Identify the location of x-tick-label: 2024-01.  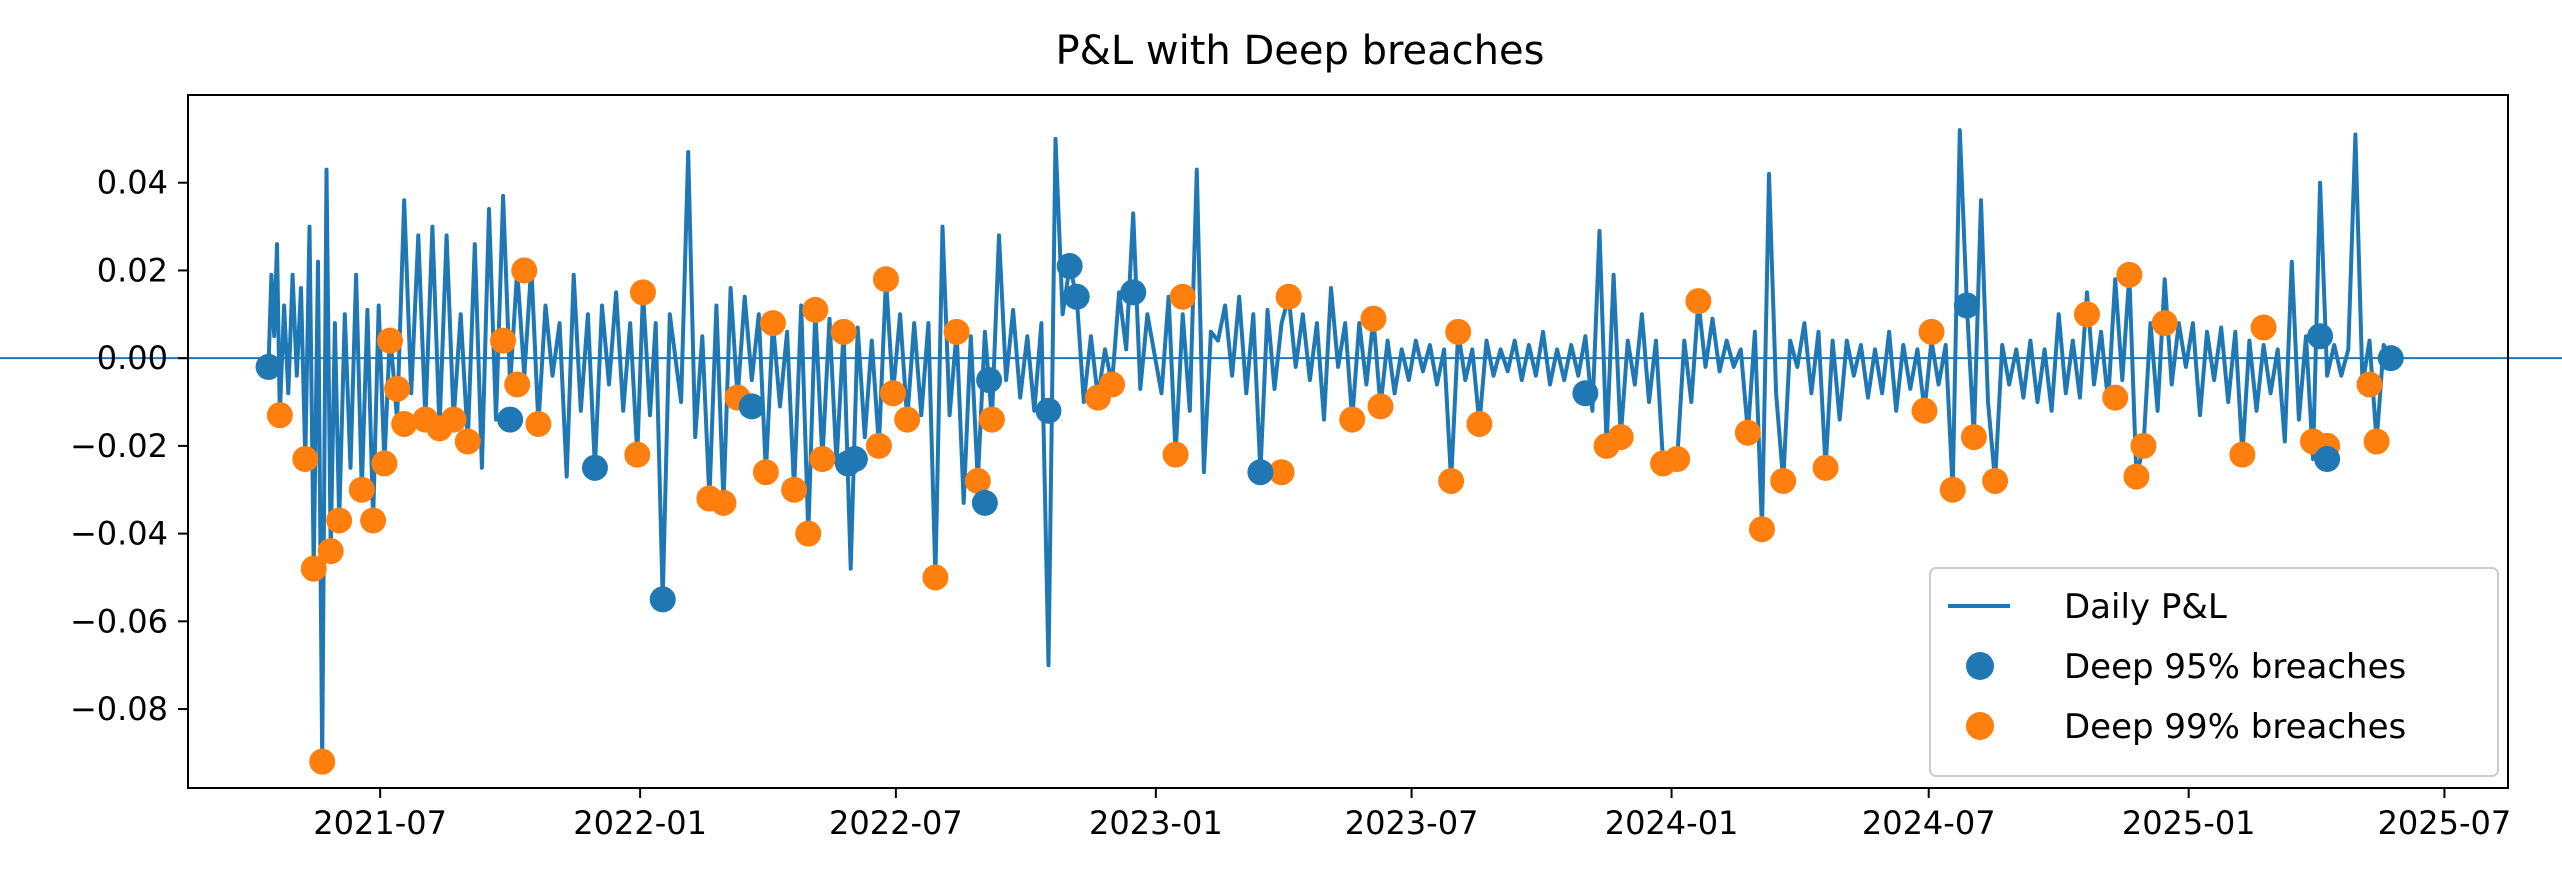
(1672, 823).